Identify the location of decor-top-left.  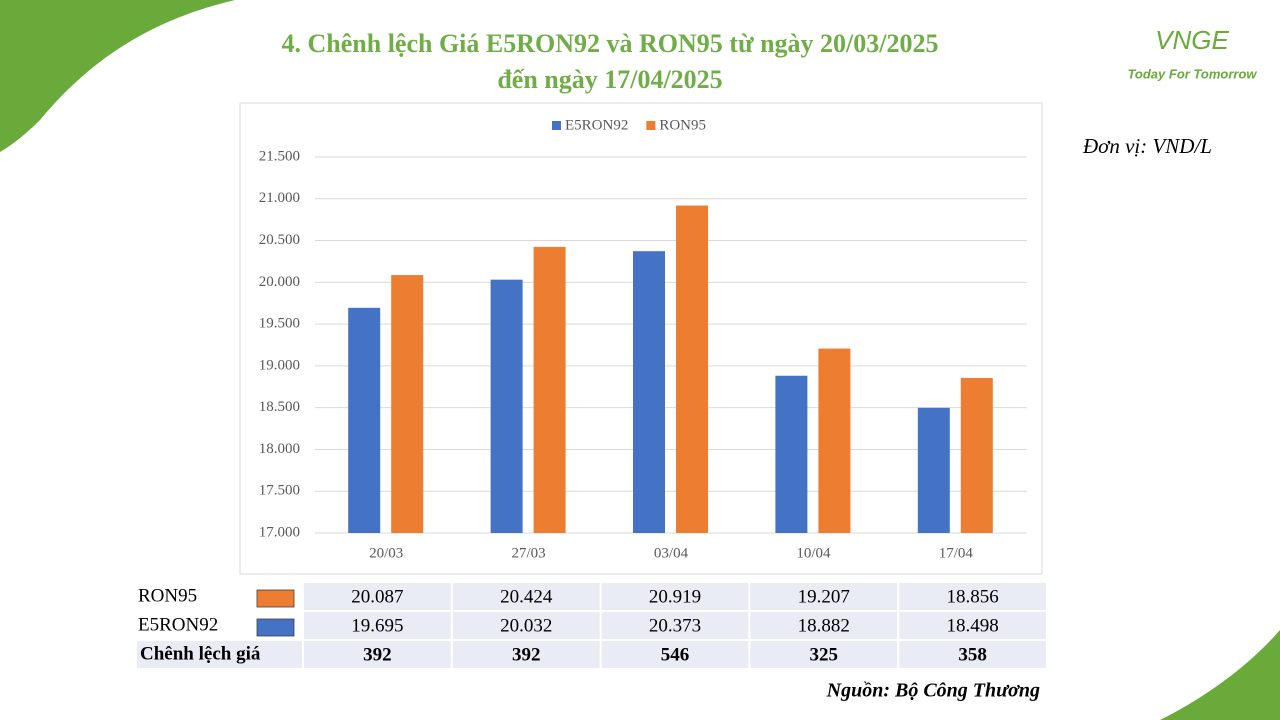
(117, 76).